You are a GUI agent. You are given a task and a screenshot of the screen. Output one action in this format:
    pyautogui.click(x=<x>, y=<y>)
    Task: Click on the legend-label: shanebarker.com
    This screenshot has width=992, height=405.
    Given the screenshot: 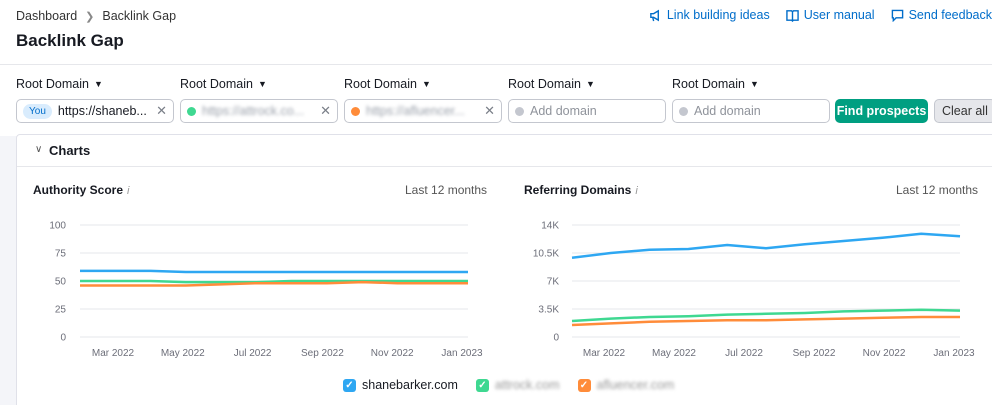 What is the action you would take?
    pyautogui.click(x=410, y=385)
    